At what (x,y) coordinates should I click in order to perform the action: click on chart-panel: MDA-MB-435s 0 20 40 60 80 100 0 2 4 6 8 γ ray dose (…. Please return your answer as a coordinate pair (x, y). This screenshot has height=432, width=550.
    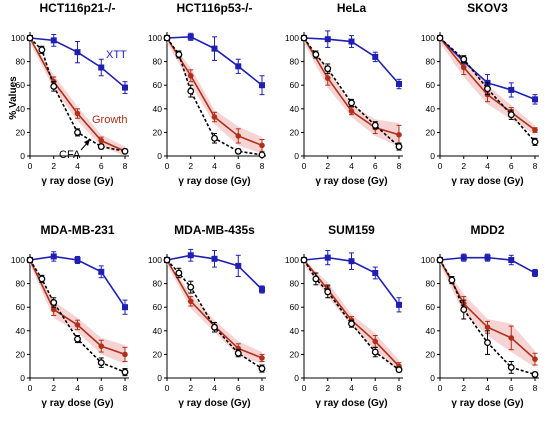
    Looking at the image, I should click on (207, 316).